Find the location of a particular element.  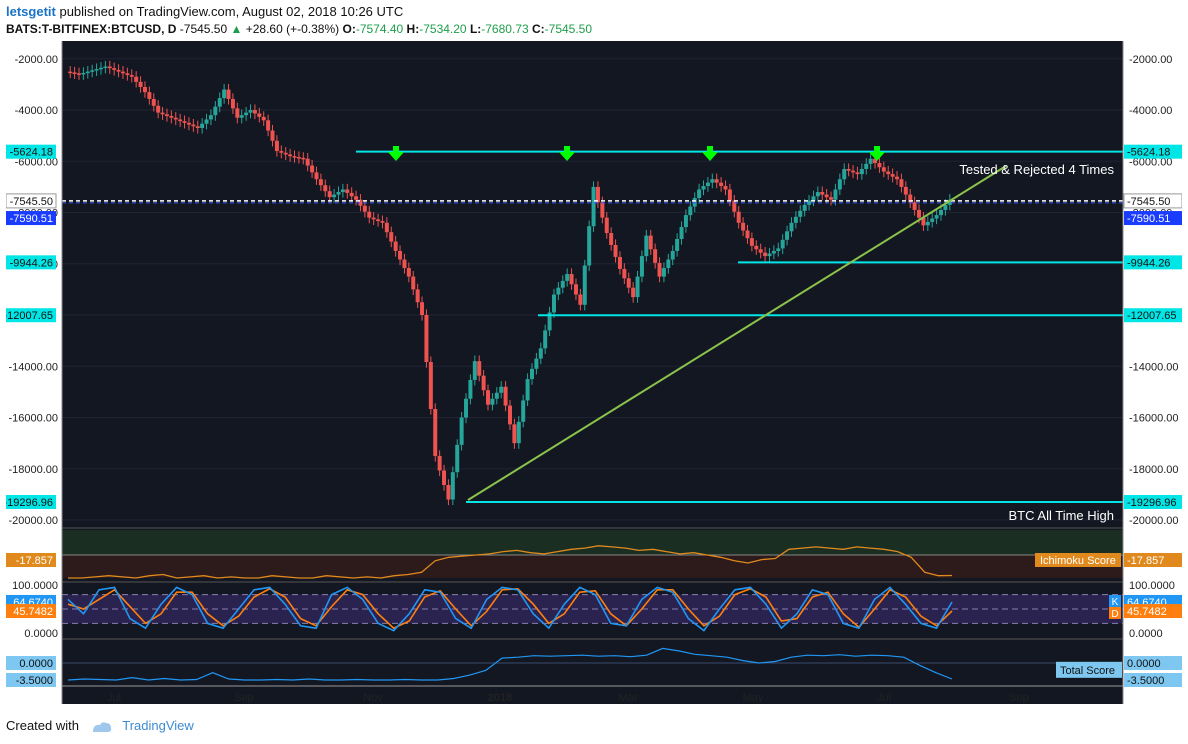

annotation-ath: BTC All Time High is located at coordinates (1061, 515).